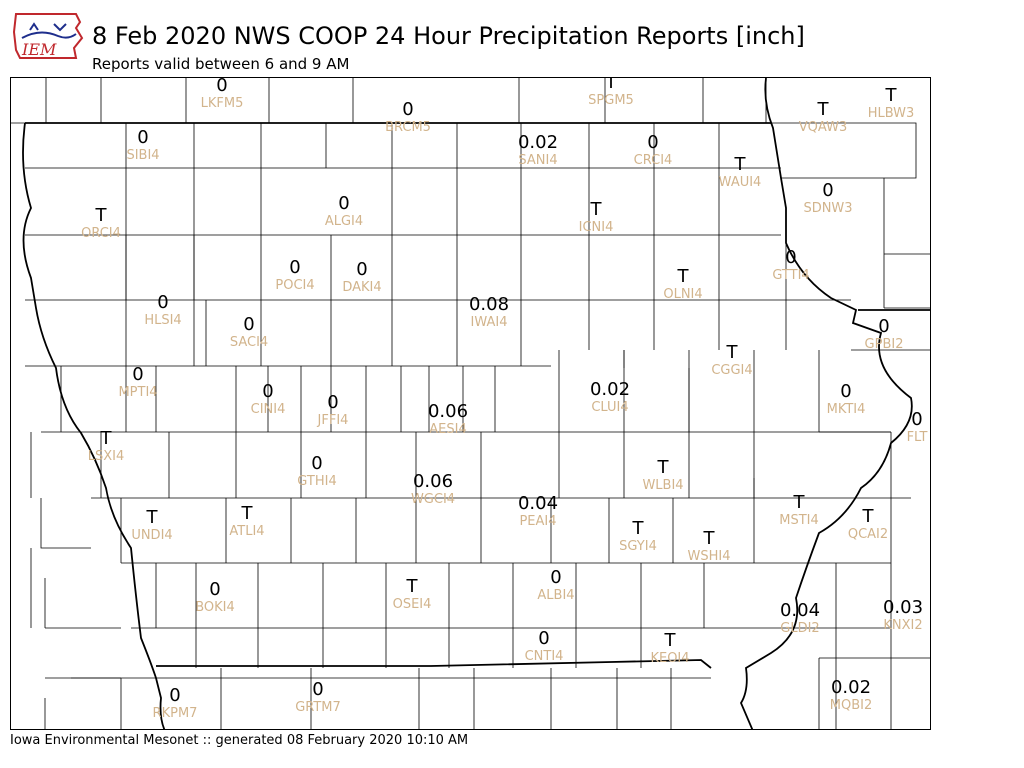 The width and height of the screenshot is (1024, 768). What do you see at coordinates (344, 221) in the screenshot?
I see `station-id-label: ALGI4` at bounding box center [344, 221].